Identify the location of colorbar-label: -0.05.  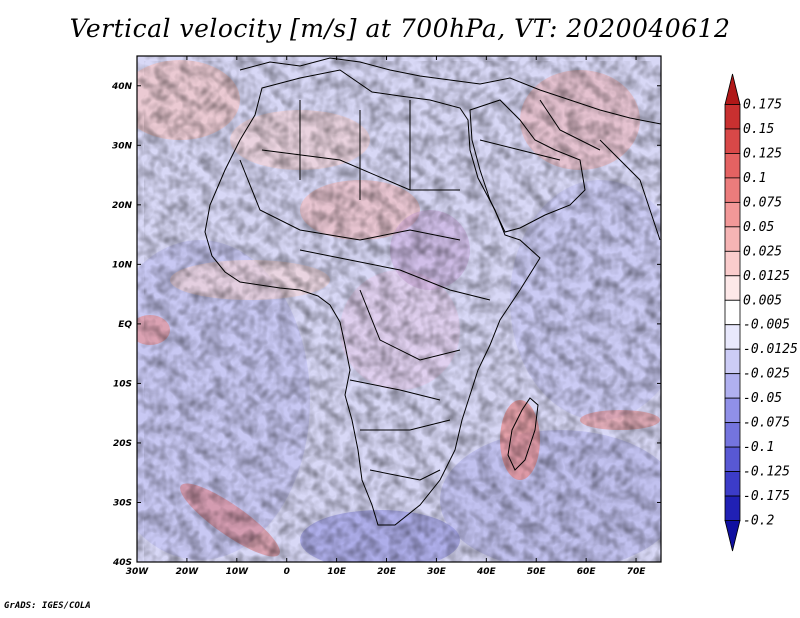
(762, 398).